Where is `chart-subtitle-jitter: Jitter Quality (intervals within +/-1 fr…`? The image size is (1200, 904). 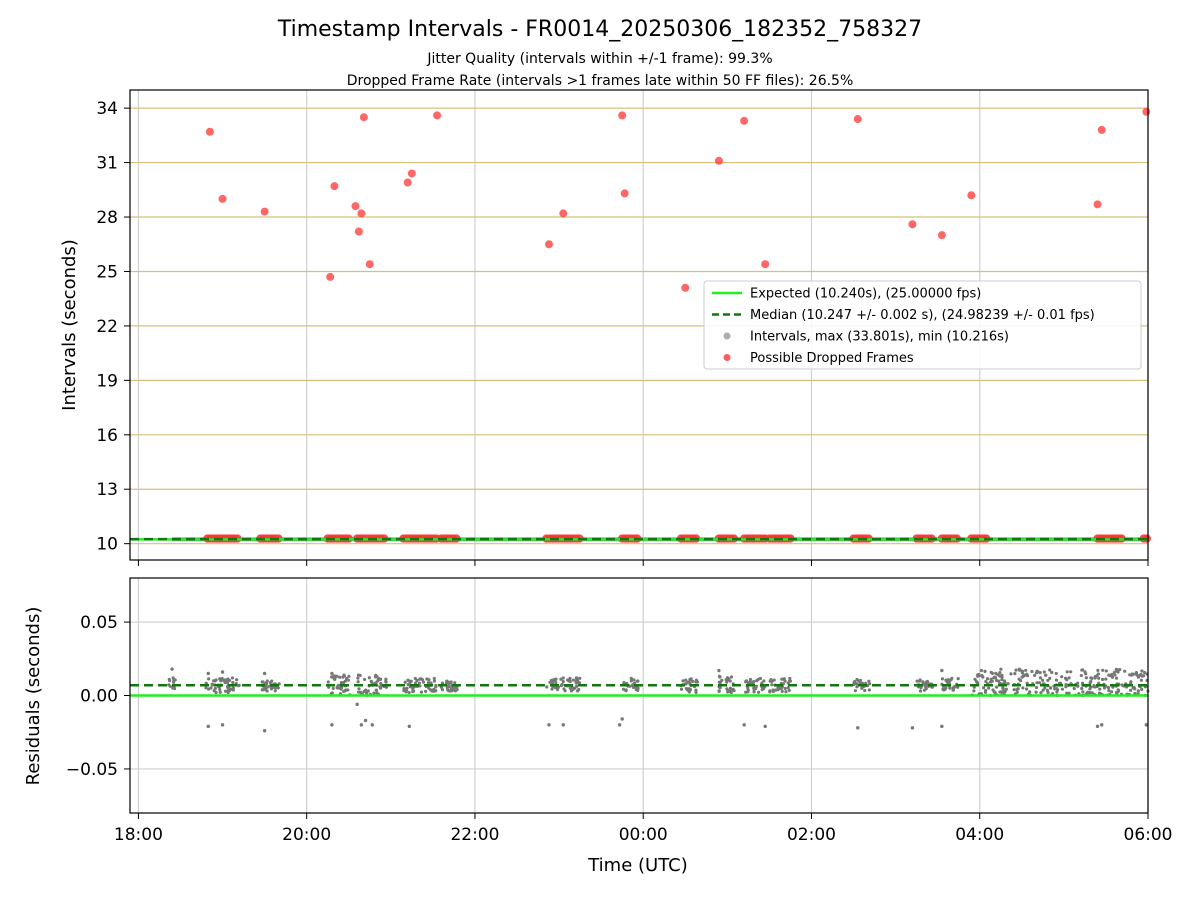
chart-subtitle-jitter: Jitter Quality (intervals within +/-1 fr… is located at coordinates (599, 59).